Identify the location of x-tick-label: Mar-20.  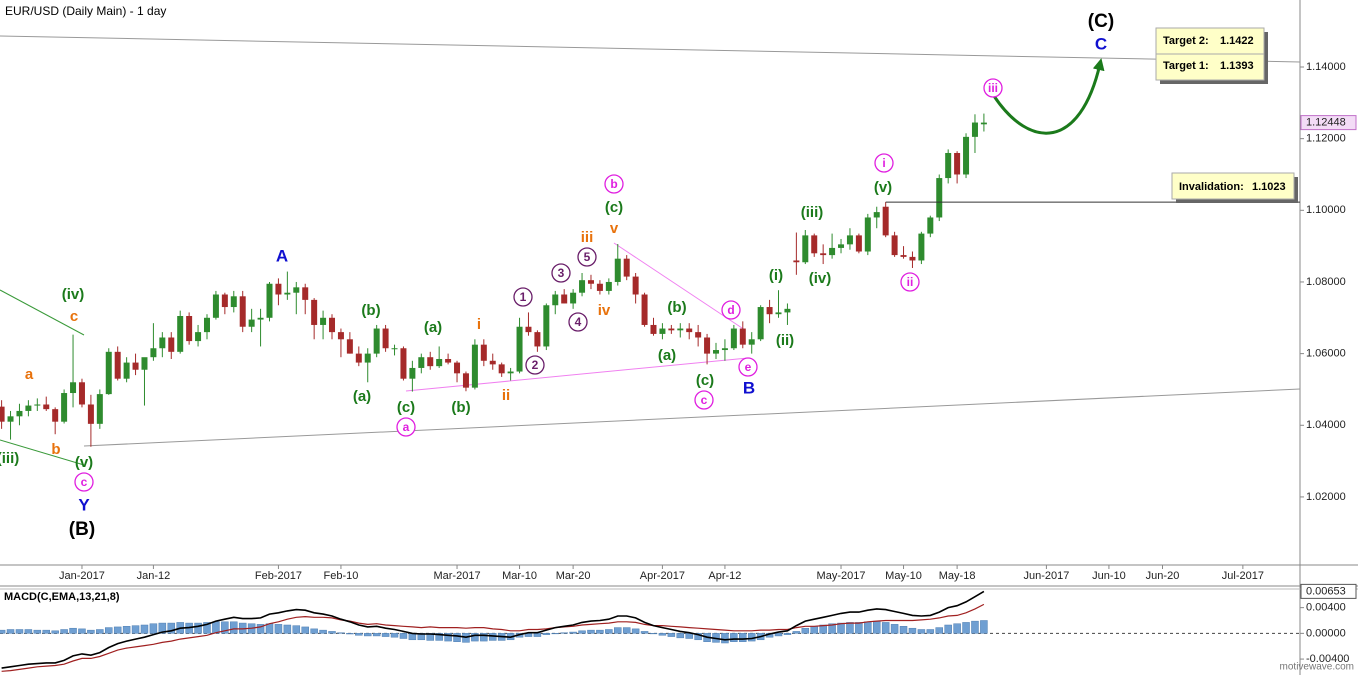
(573, 576).